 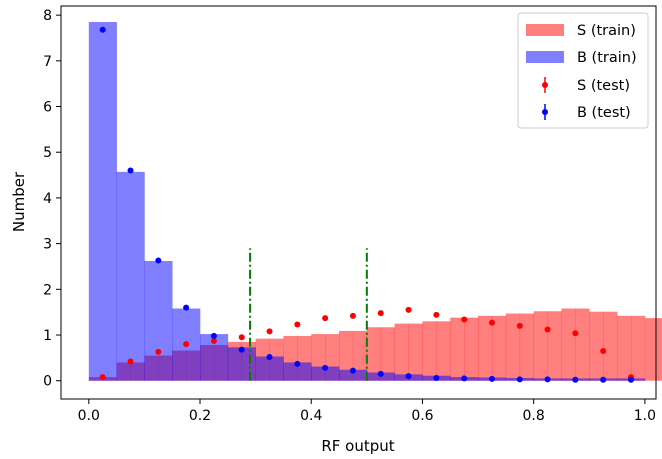 I want to click on y-tick-label: 2, so click(x=47, y=290).